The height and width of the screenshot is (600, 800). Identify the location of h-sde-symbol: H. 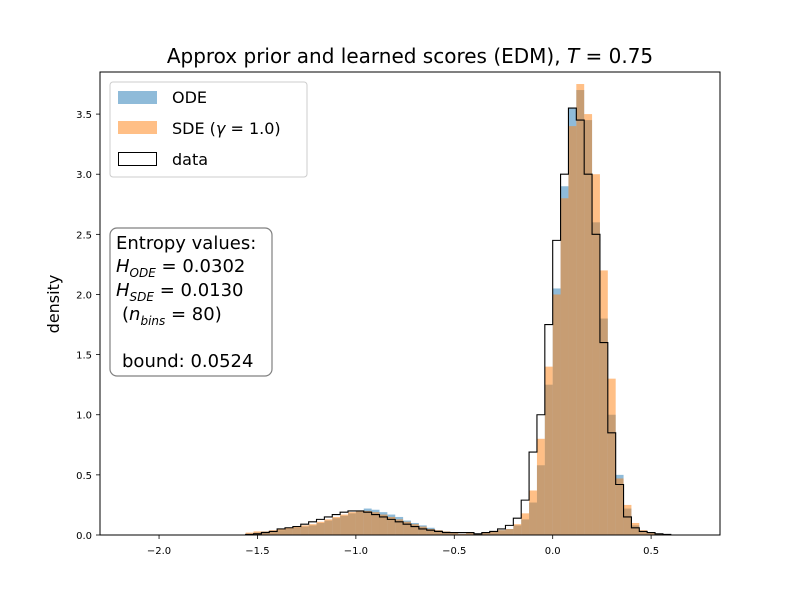
(123, 290).